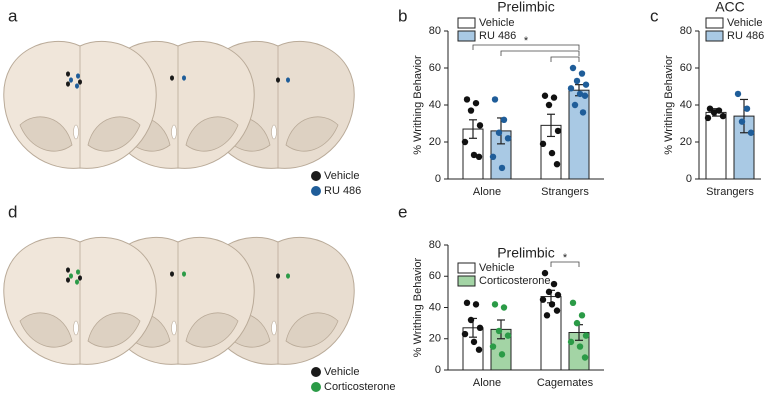  I want to click on legend-label: RU 486, so click(745, 36).